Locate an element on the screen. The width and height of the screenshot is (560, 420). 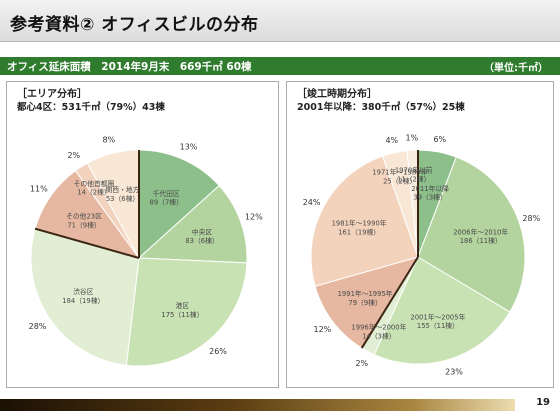
subheader-unit: （単位:千㎡） is located at coordinates (516, 68).